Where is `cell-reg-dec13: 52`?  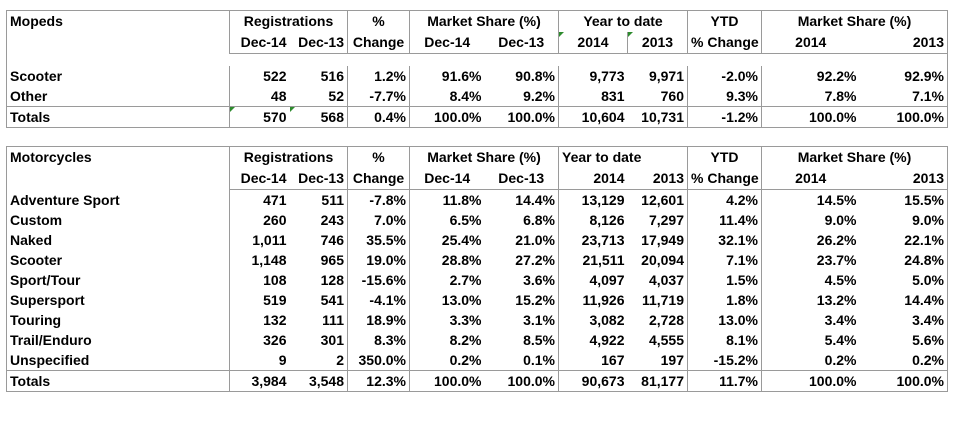 cell-reg-dec13: 52 is located at coordinates (336, 96).